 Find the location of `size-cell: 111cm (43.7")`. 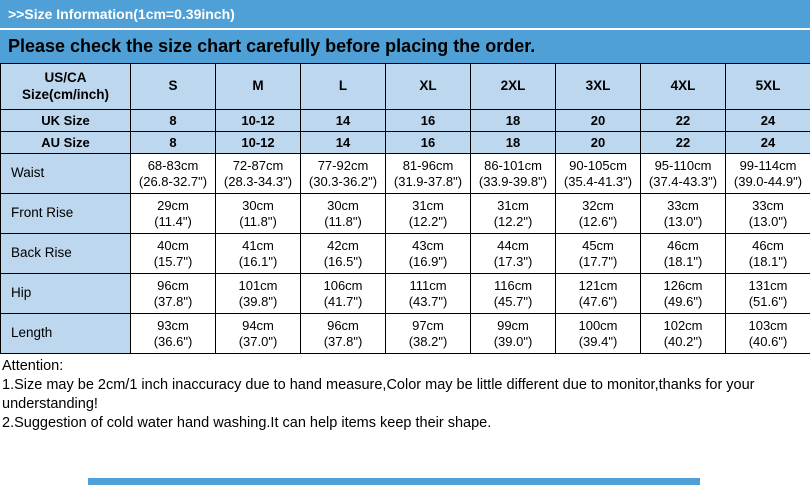

size-cell: 111cm (43.7") is located at coordinates (428, 293).